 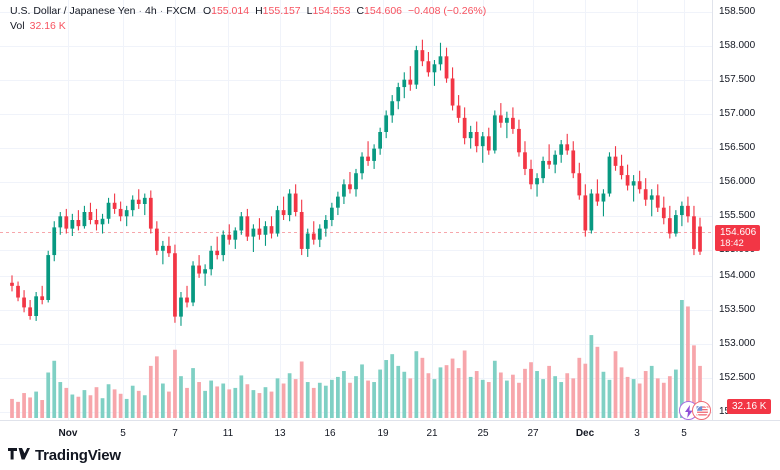 What do you see at coordinates (737, 45) in the screenshot?
I see `price-axis-tick: 158.000` at bounding box center [737, 45].